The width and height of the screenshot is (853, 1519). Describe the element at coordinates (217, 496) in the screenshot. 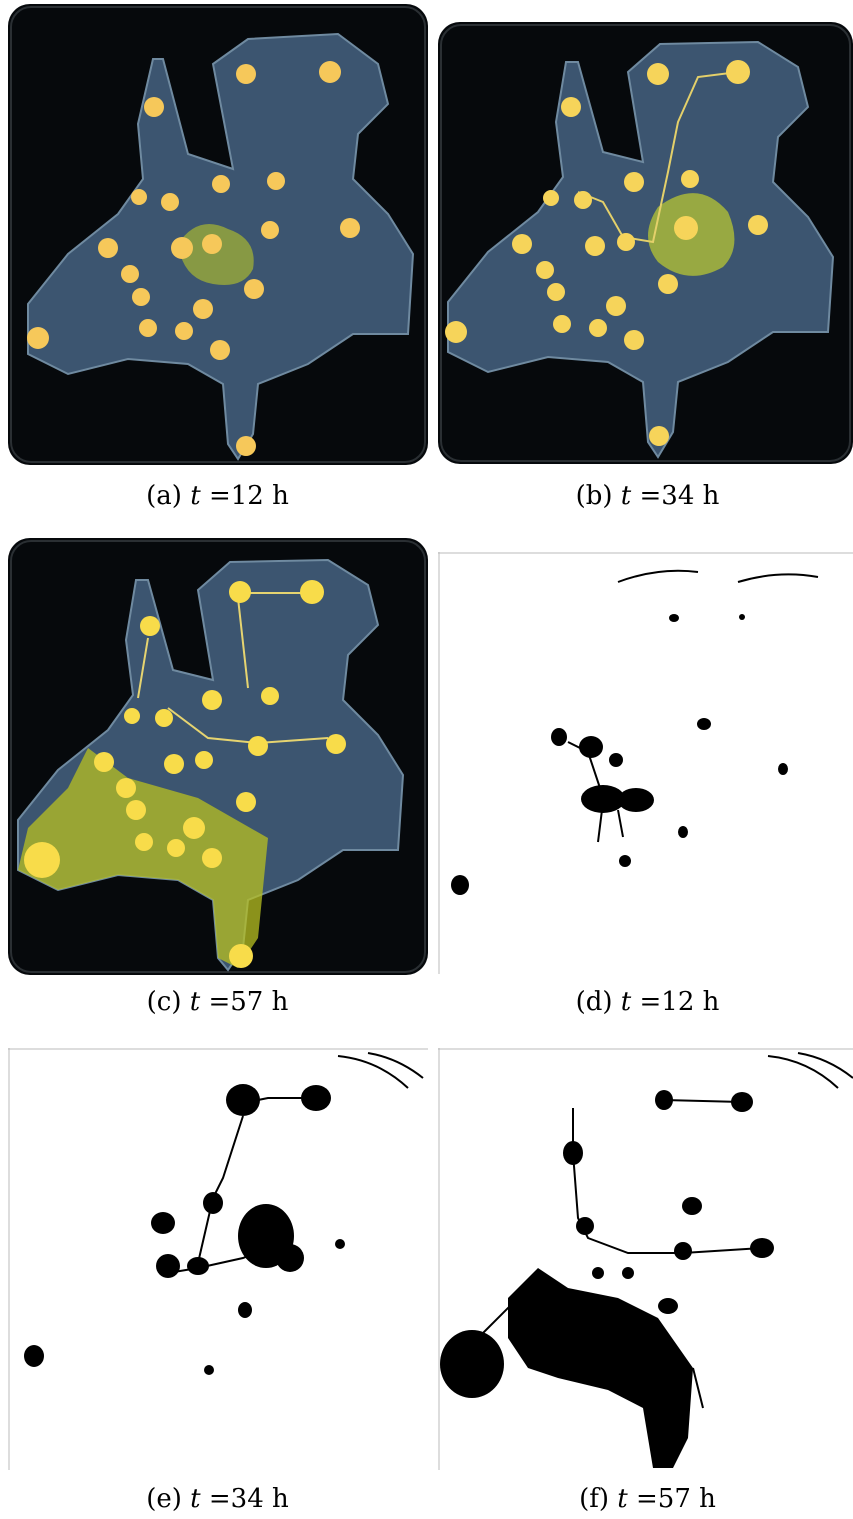

I see `caption-a: (a) t =12 h` at that location.